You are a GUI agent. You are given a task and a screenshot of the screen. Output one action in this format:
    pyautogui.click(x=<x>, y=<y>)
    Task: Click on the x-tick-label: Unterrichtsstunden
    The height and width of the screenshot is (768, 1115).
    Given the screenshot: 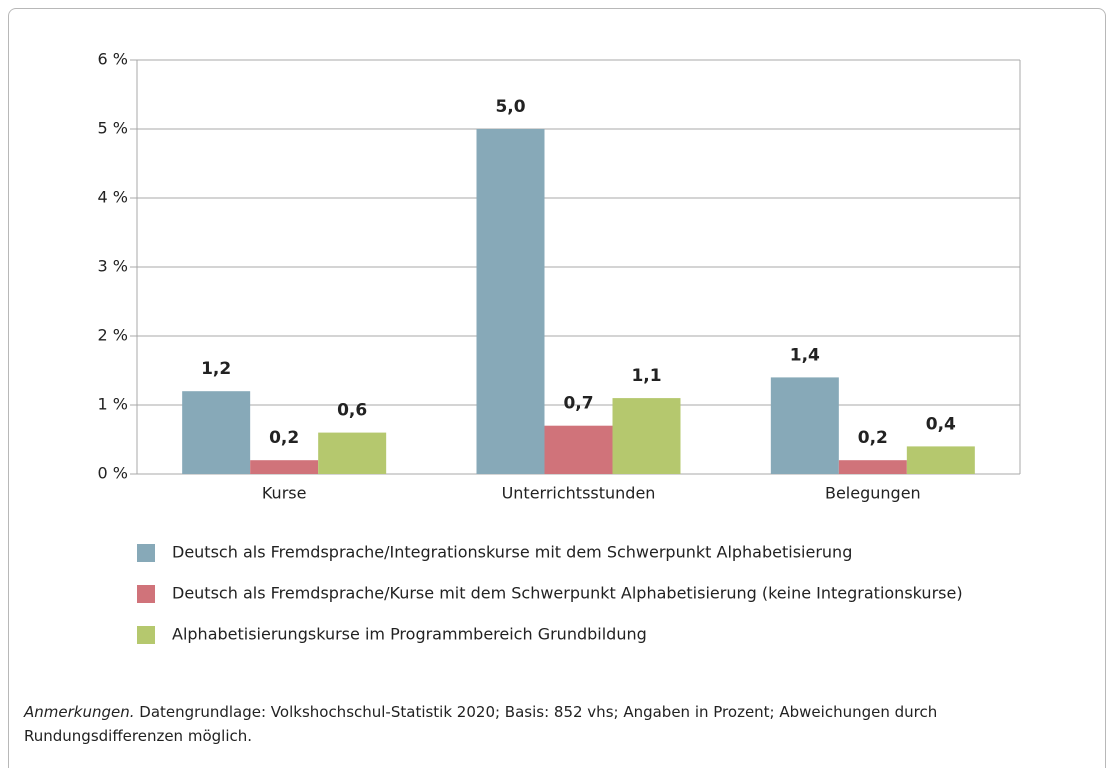 What is the action you would take?
    pyautogui.click(x=579, y=493)
    